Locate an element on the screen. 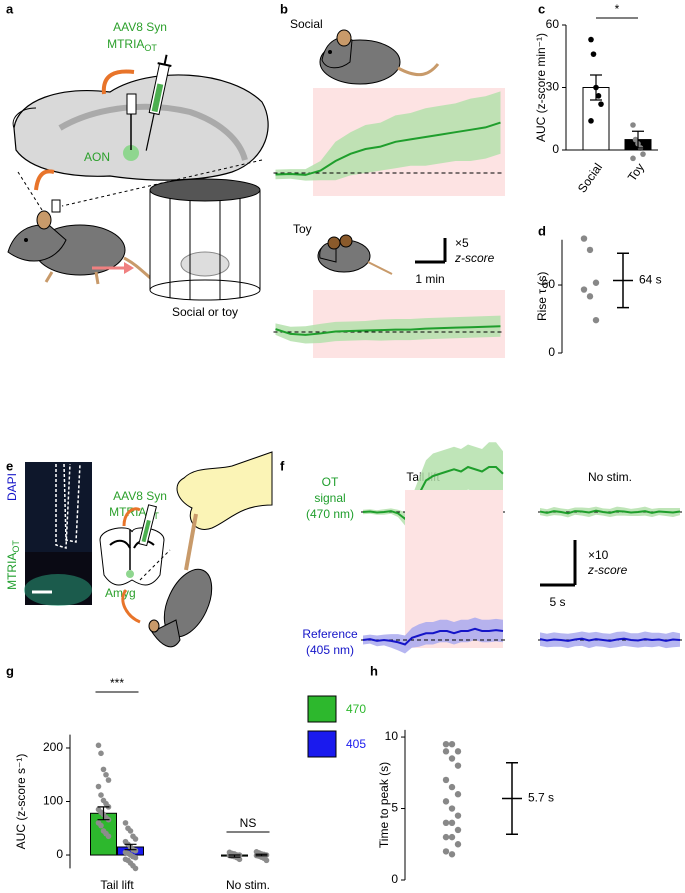 The height and width of the screenshot is (893, 685). y-tick-label: 5 is located at coordinates (394, 808).